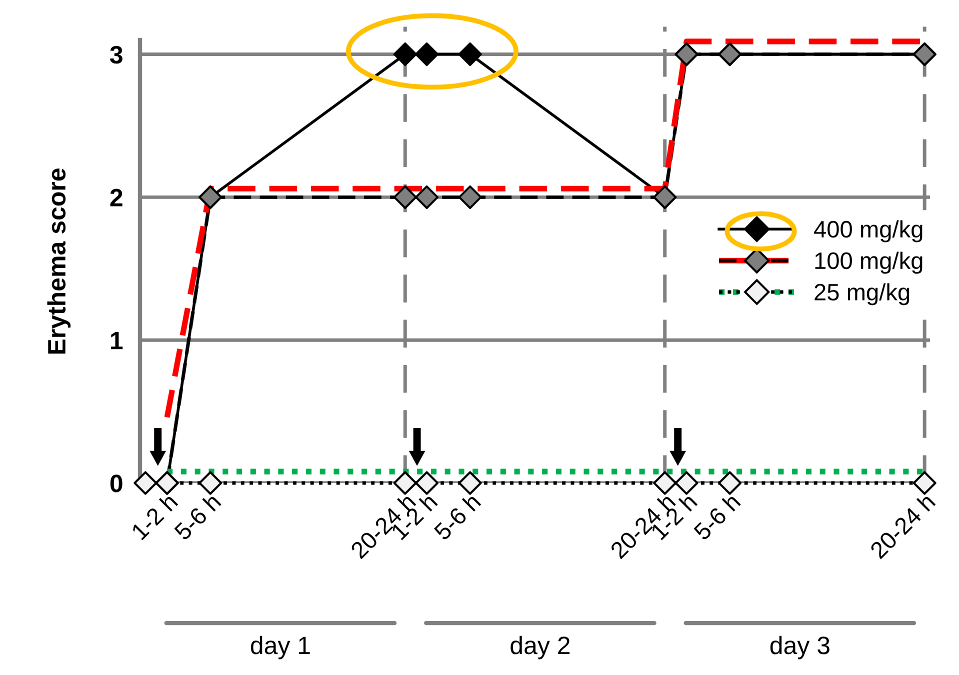 This screenshot has height=675, width=959. I want to click on legend-label: 400 mg/kg, so click(868, 231).